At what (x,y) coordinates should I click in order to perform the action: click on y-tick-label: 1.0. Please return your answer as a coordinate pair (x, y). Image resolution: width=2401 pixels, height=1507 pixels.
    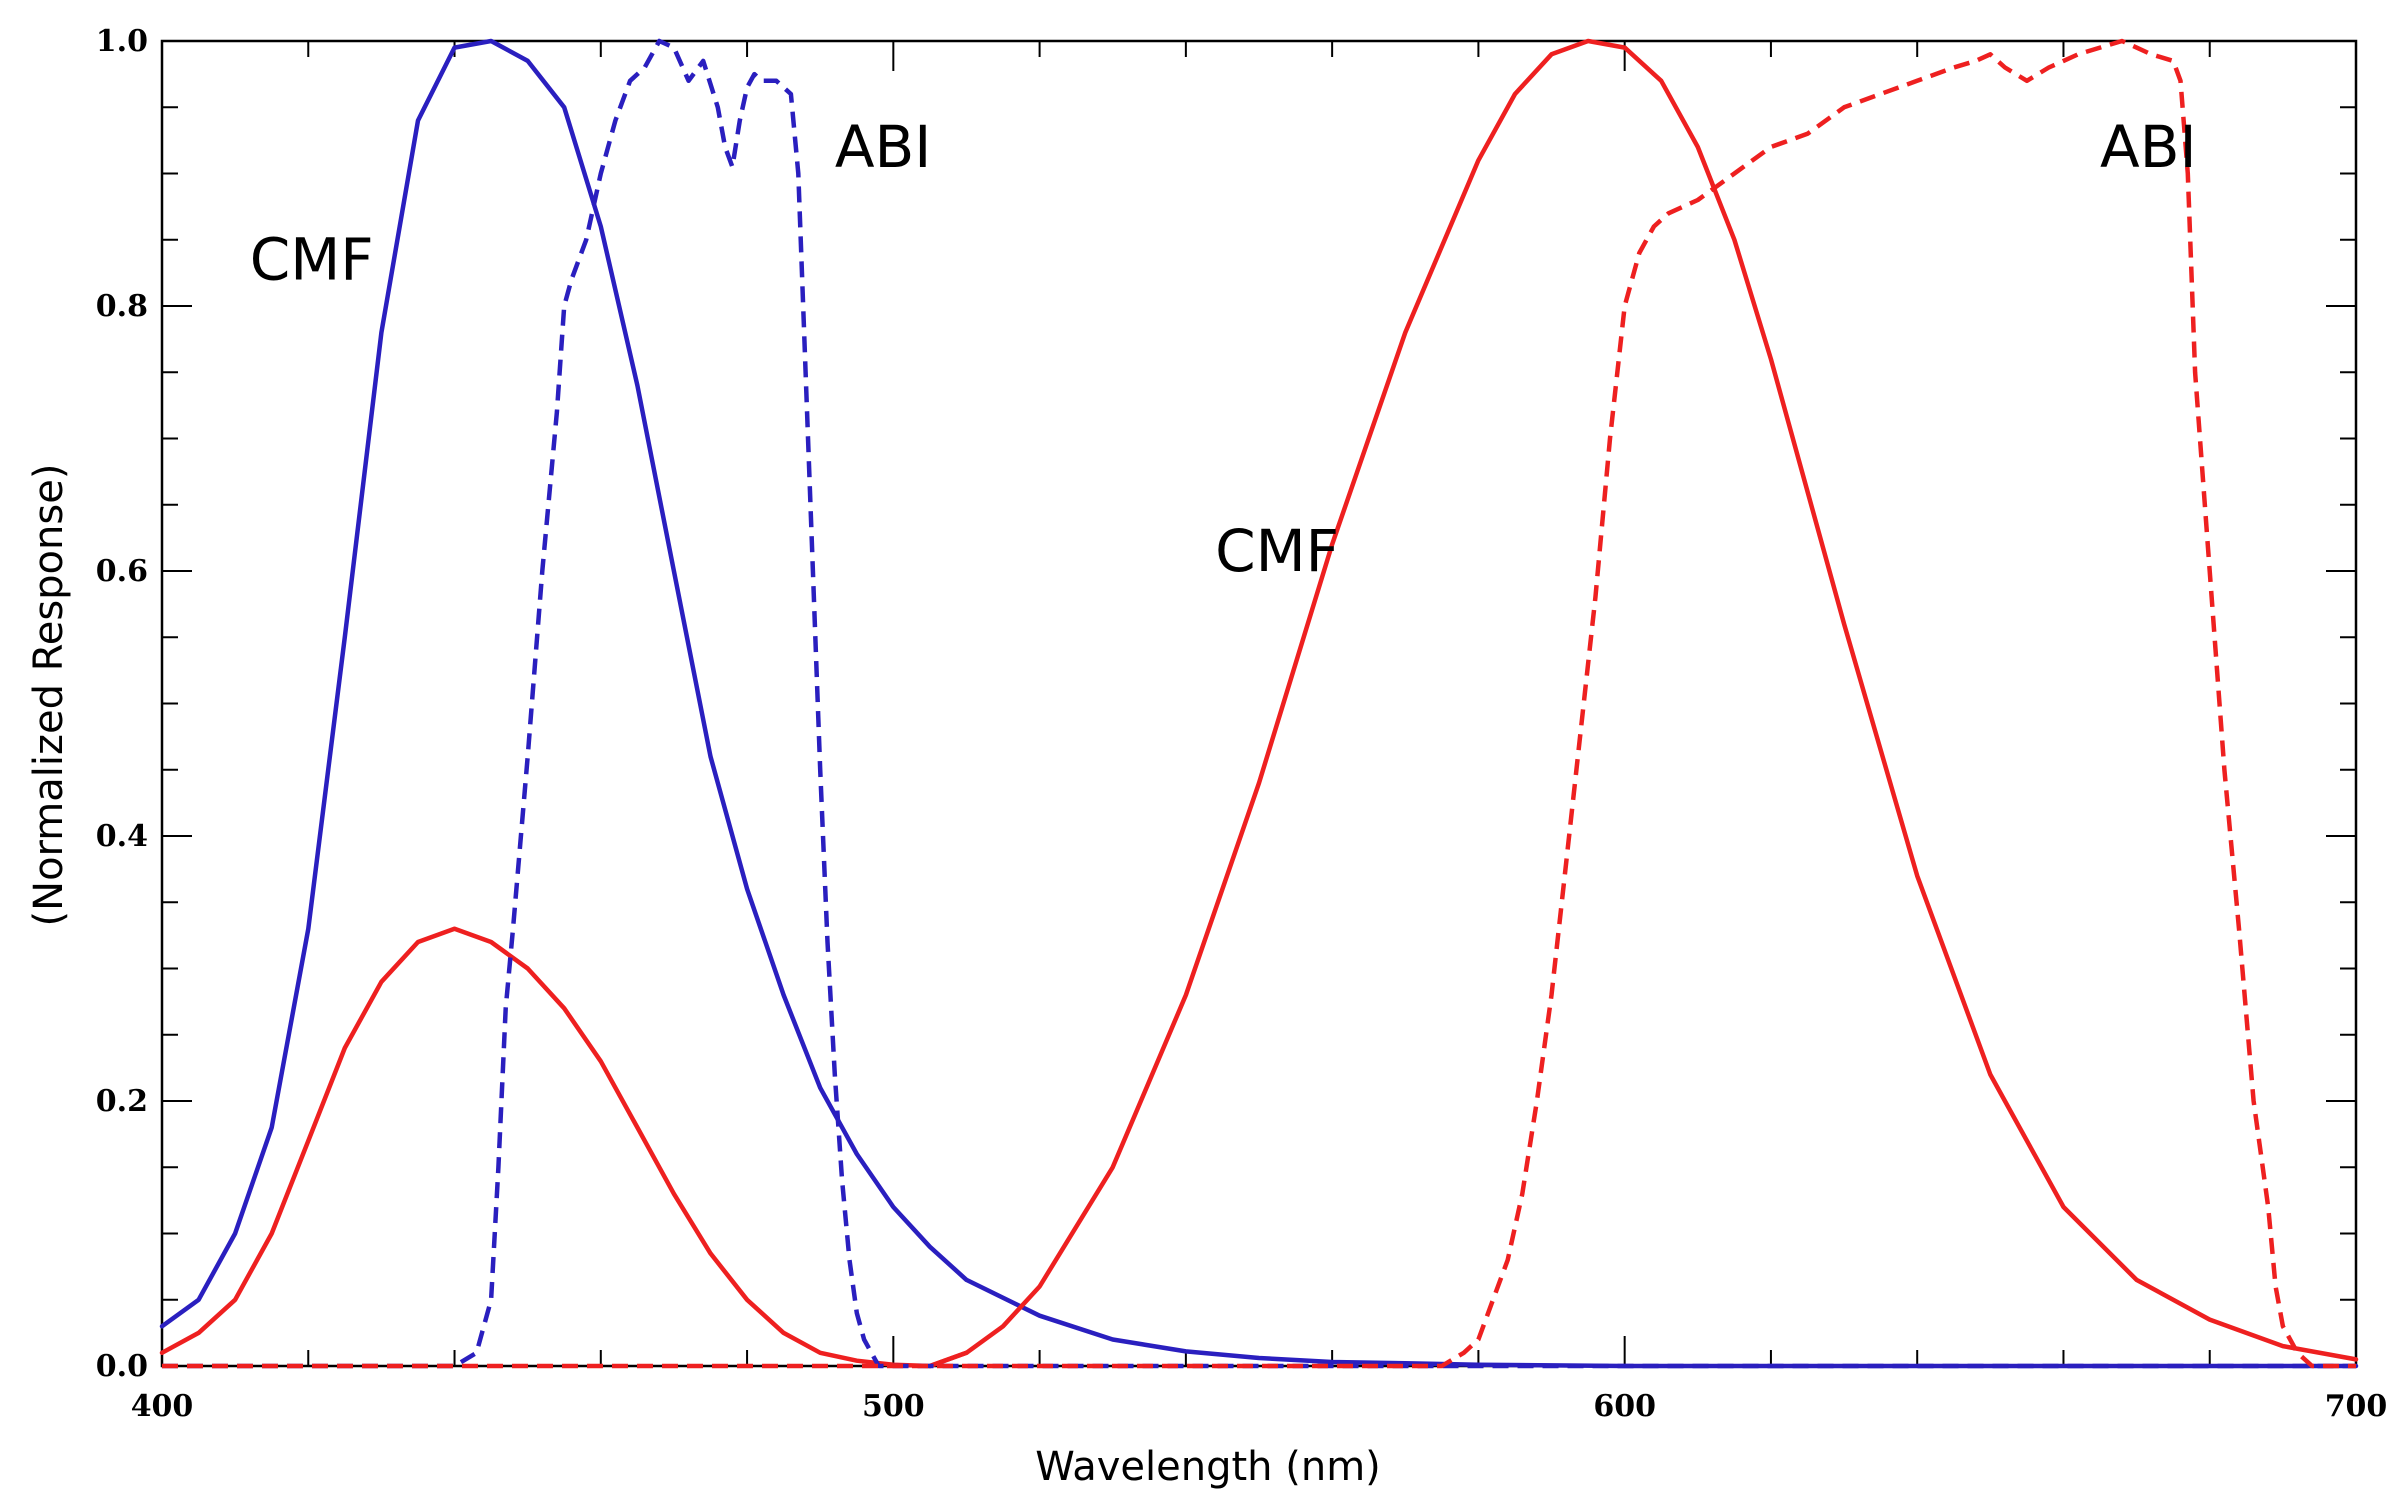
    Looking at the image, I should click on (122, 41).